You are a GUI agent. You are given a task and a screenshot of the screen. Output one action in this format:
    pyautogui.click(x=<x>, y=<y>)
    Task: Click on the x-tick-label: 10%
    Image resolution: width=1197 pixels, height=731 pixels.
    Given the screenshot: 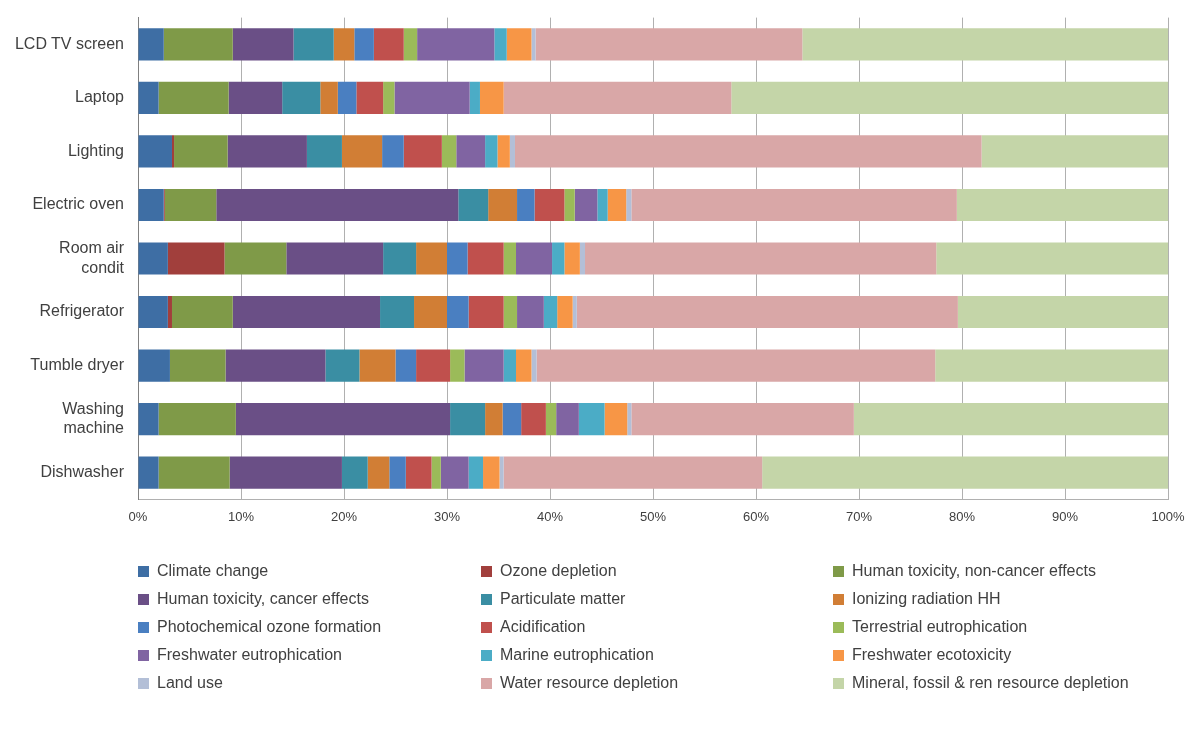 What is the action you would take?
    pyautogui.click(x=241, y=516)
    